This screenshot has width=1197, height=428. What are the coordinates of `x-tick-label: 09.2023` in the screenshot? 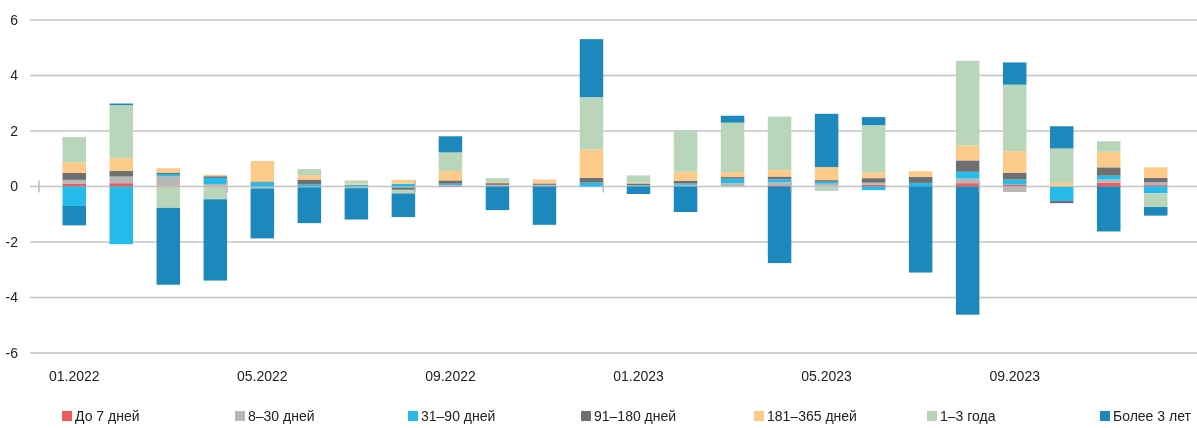 It's located at (1015, 375).